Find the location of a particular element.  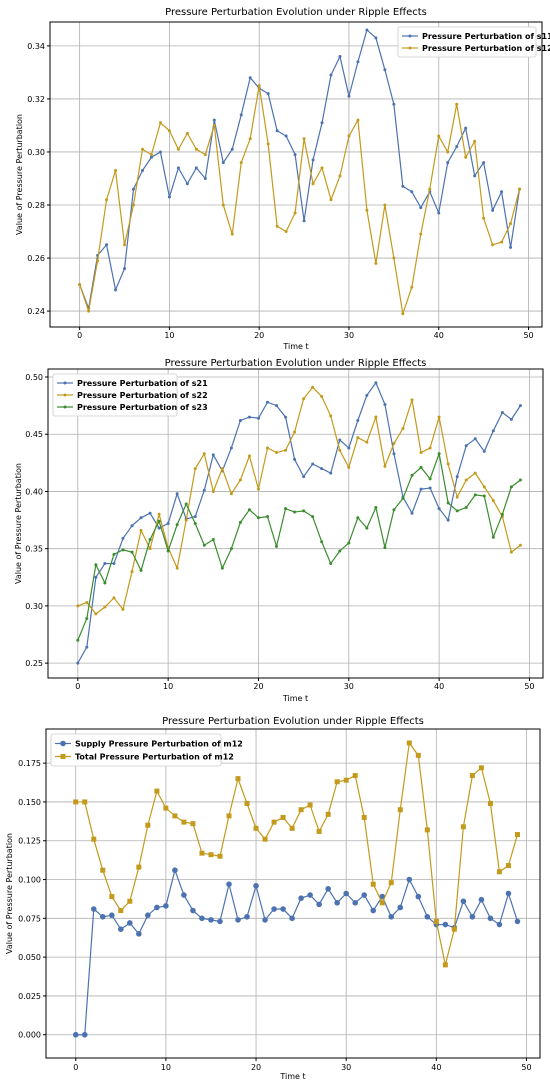

y-tick-label: 0.45 is located at coordinates (34, 434).